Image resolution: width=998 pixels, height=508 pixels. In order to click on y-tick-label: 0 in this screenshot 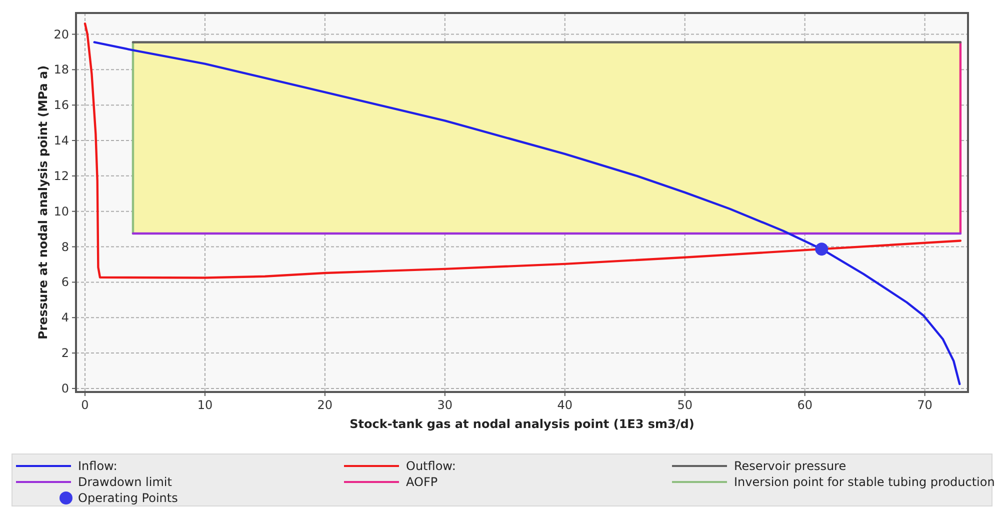, I will do `click(65, 388)`.